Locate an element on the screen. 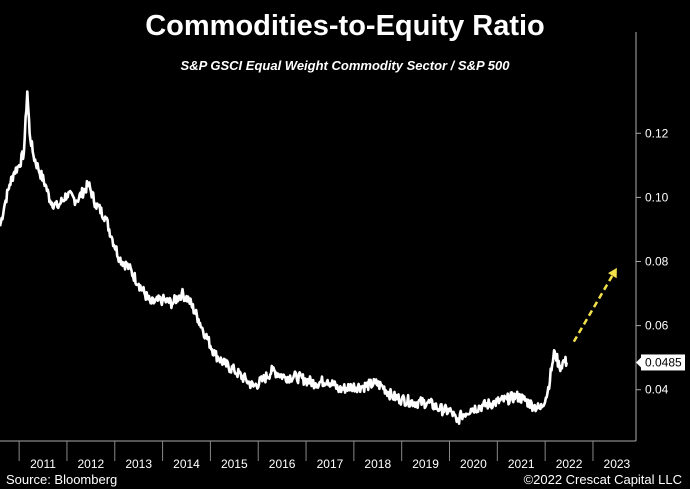  x-tick-label: 2019 is located at coordinates (425, 464).